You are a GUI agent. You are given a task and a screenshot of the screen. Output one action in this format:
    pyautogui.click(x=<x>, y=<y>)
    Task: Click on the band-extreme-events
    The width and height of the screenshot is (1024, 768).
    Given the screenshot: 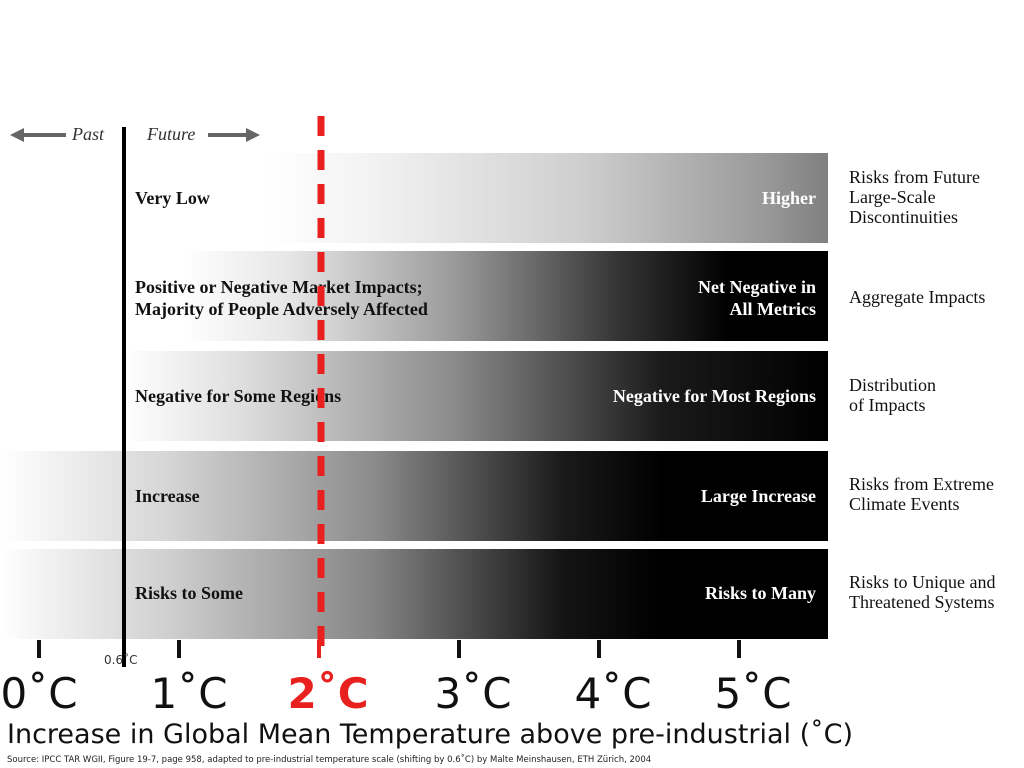 What is the action you would take?
    pyautogui.click(x=414, y=496)
    